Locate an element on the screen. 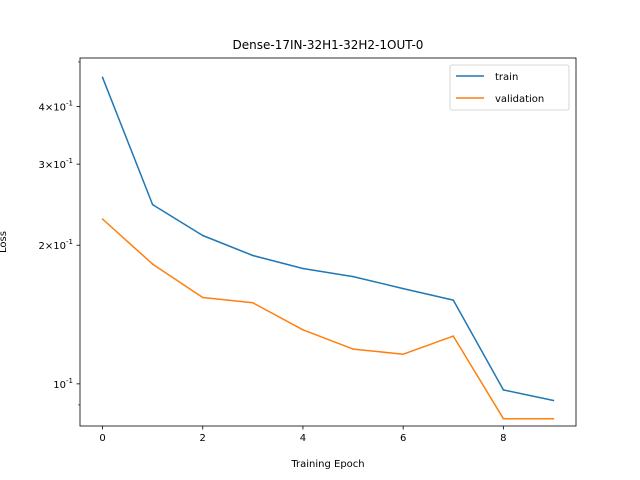 Image resolution: width=640 pixels, height=480 pixels. x-tick-label-0: 0 is located at coordinates (102, 438).